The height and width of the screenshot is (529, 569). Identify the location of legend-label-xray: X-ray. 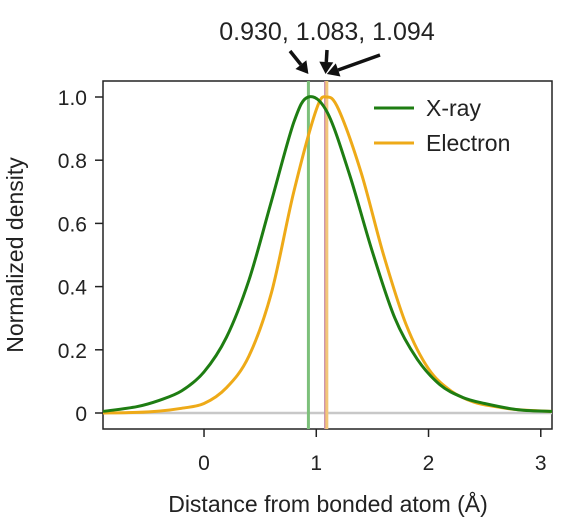
(453, 108).